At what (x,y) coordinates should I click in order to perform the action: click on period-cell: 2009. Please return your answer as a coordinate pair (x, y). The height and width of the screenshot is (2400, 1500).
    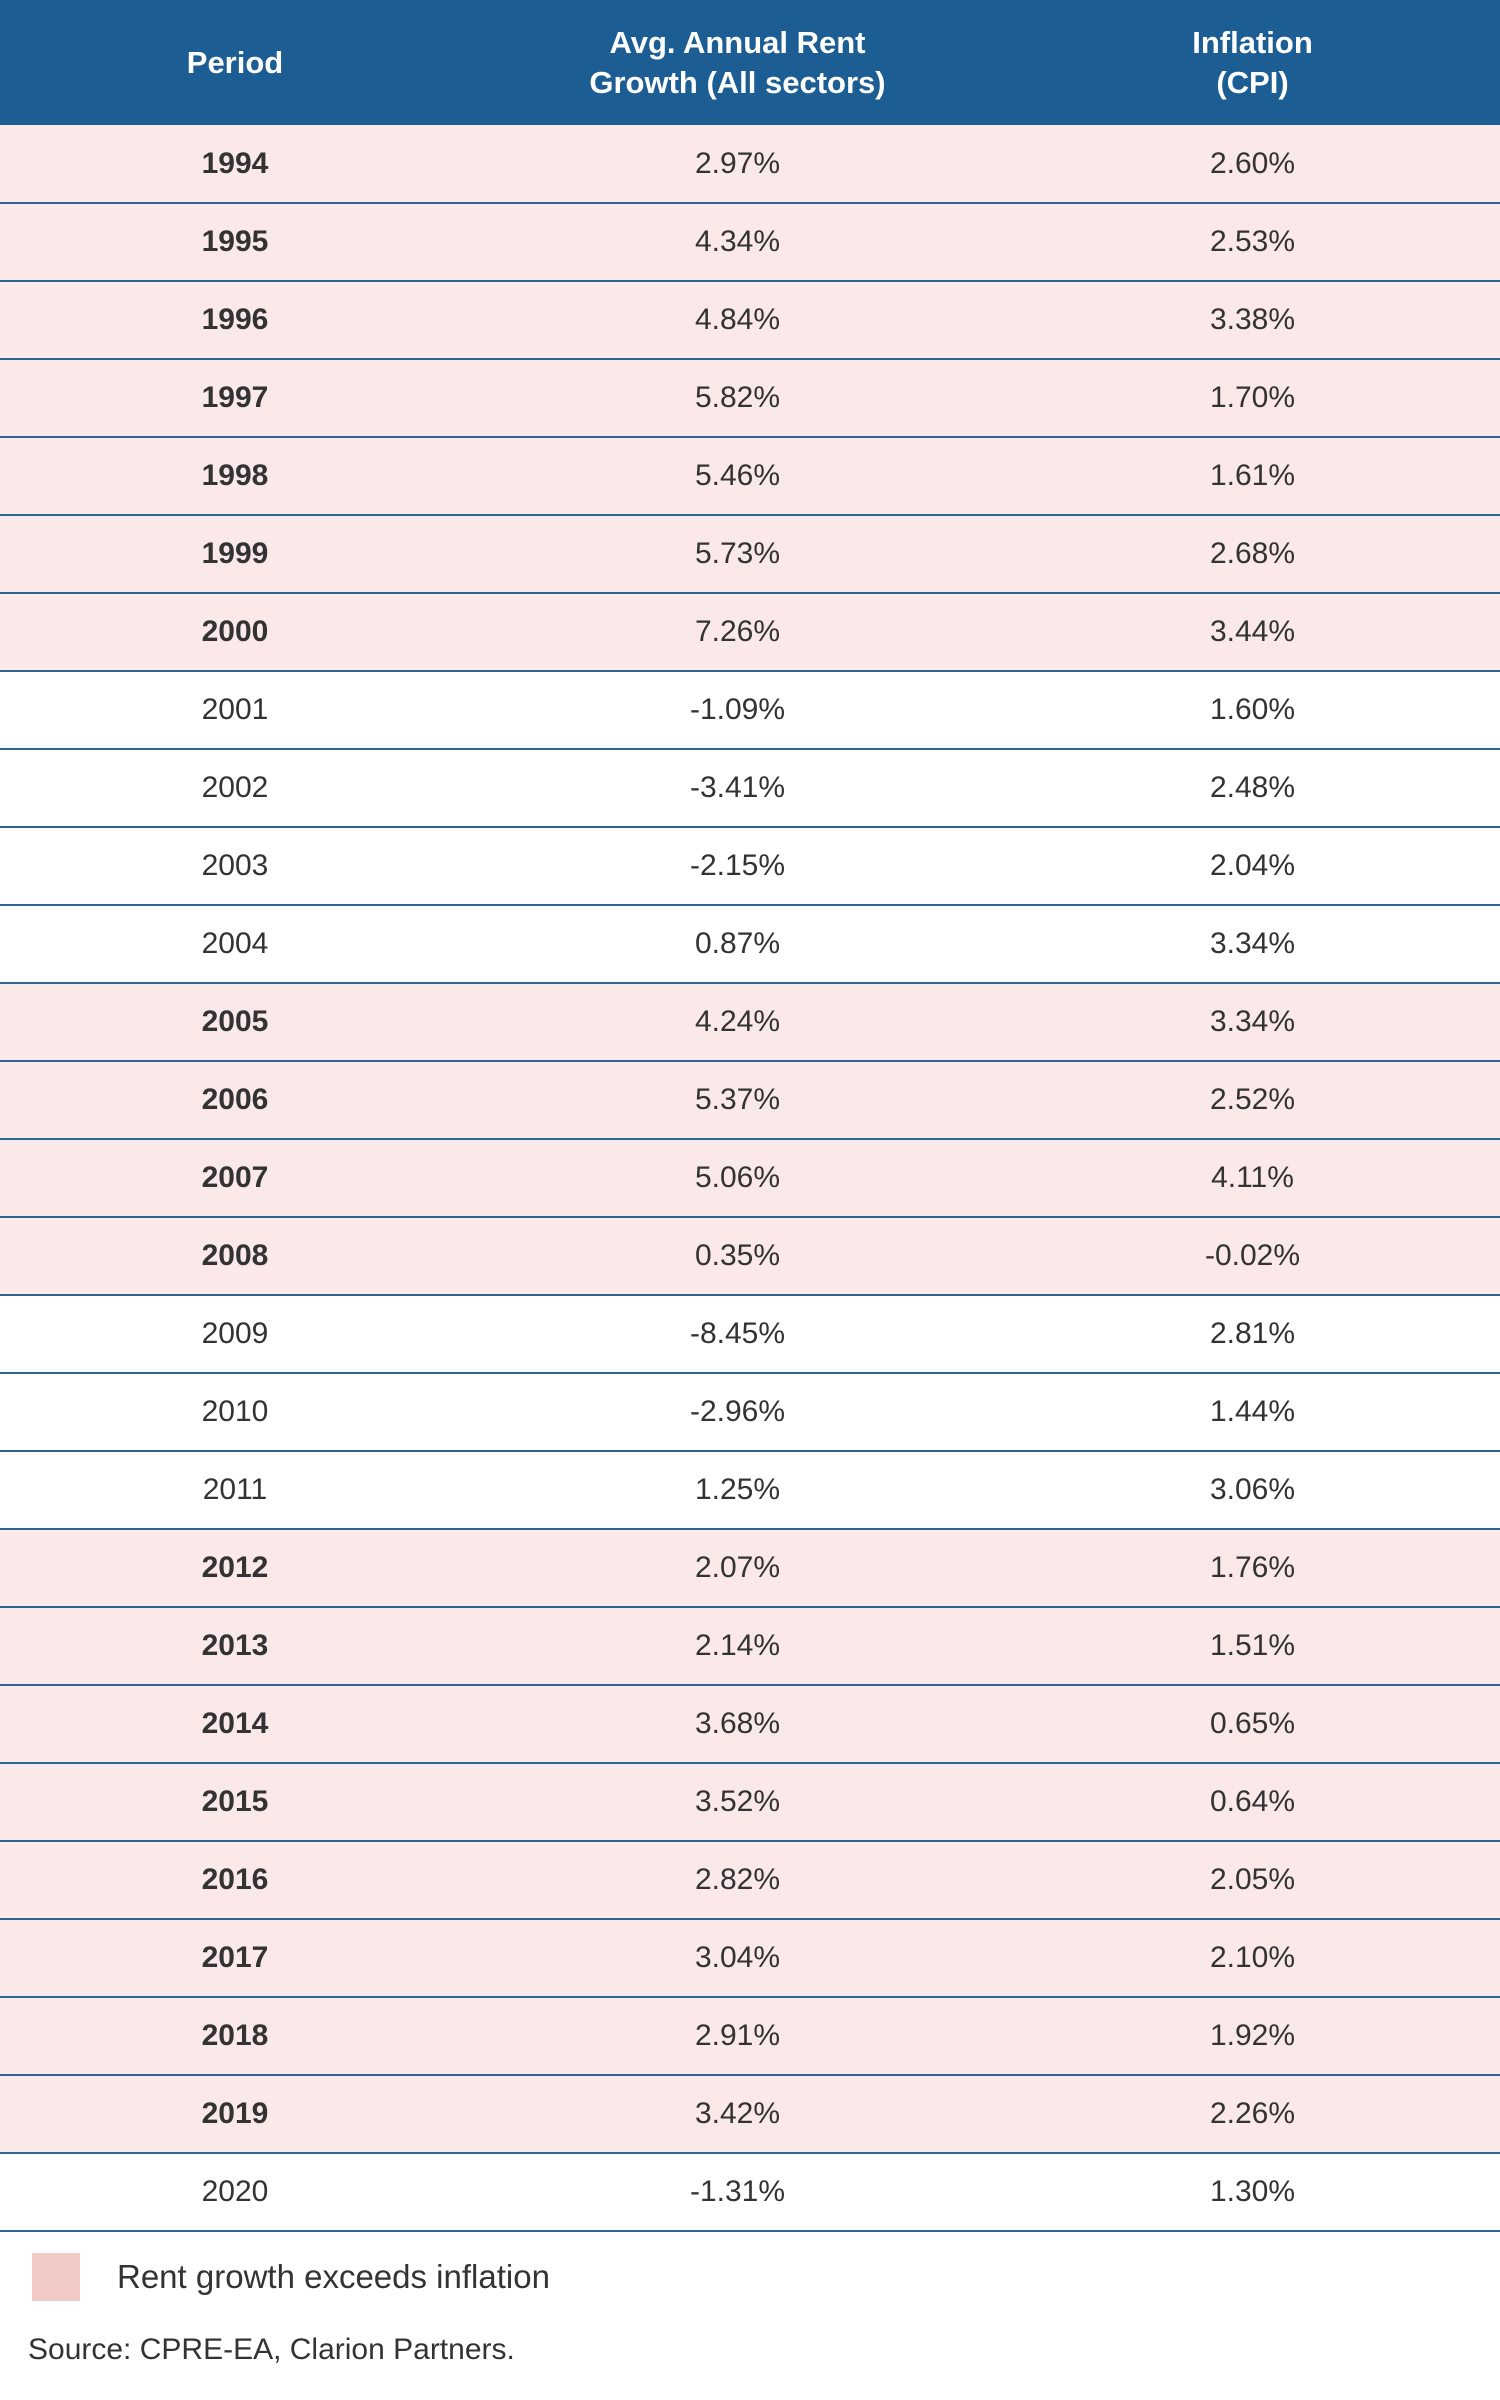
    Looking at the image, I should click on (235, 1333).